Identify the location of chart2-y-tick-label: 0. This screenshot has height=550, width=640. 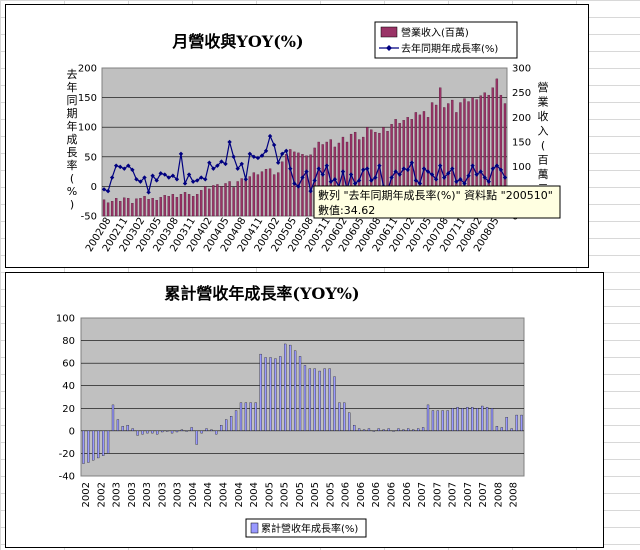
(72, 431).